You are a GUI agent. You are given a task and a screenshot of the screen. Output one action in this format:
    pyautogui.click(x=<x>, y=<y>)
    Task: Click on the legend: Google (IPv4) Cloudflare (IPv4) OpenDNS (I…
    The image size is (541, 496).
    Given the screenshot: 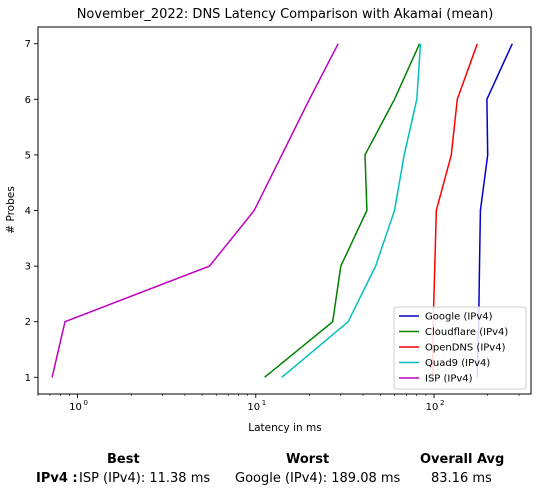 What is the action you would take?
    pyautogui.click(x=460, y=348)
    